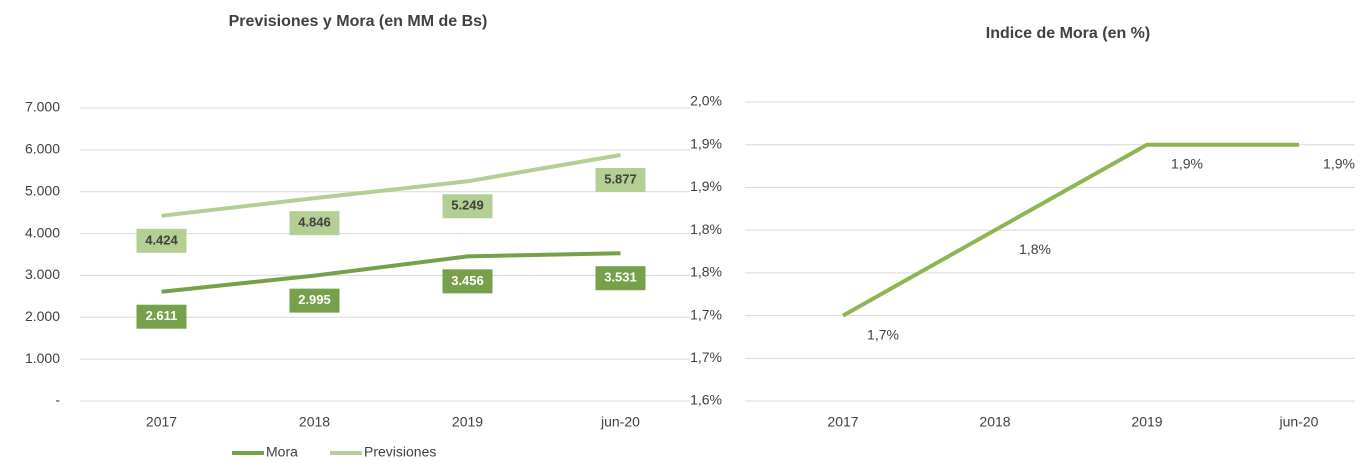 The height and width of the screenshot is (462, 1360). I want to click on data-label: 5.249, so click(467, 205).